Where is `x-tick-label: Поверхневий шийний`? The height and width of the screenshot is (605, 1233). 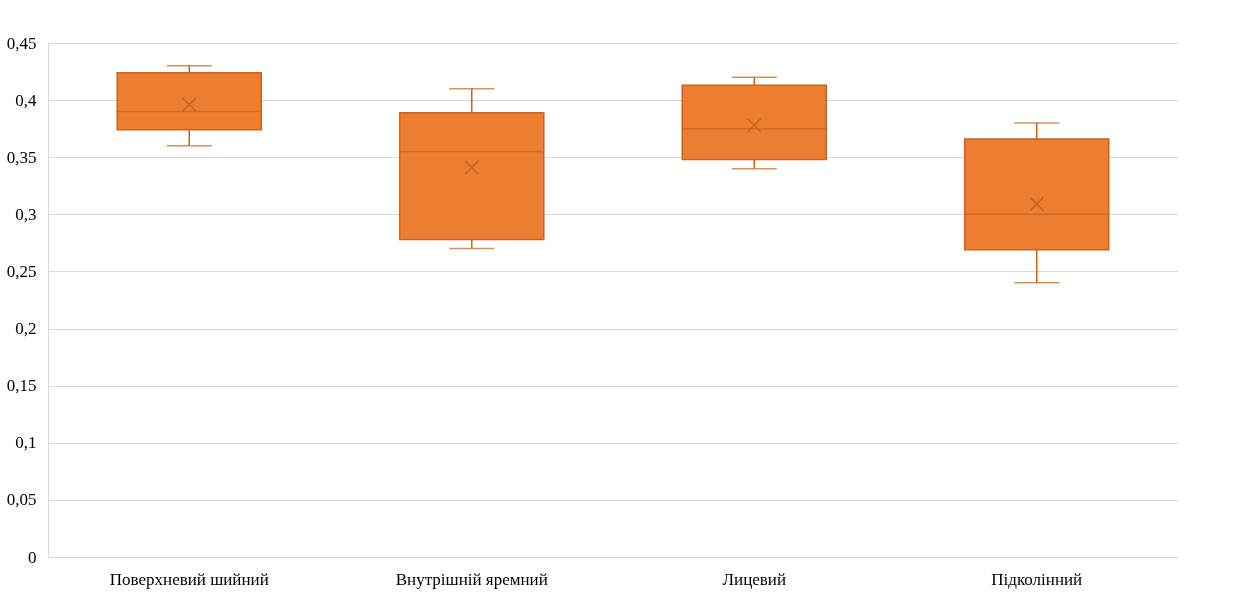
x-tick-label: Поверхневий шийний is located at coordinates (189, 579).